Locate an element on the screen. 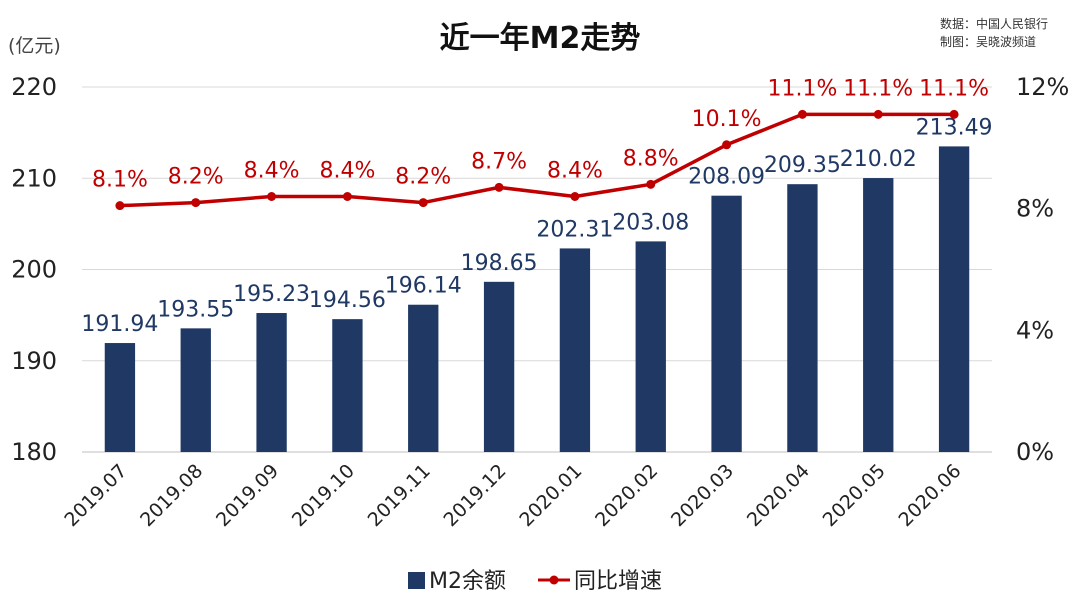  x-axis-tick-label: 2020.02 is located at coordinates (626, 495).